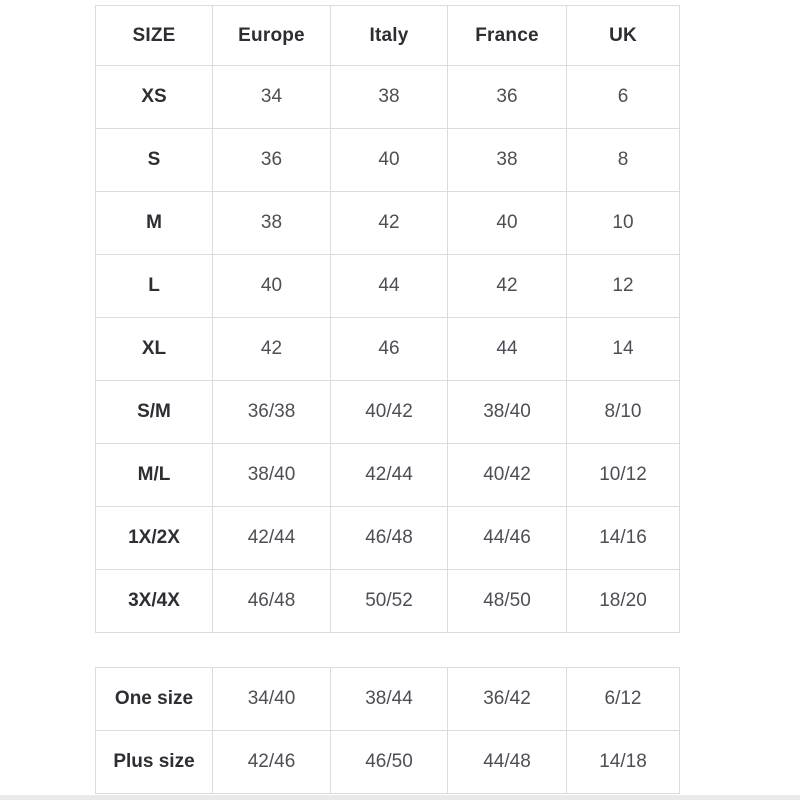  I want to click on column-header-italy: Italy, so click(389, 35).